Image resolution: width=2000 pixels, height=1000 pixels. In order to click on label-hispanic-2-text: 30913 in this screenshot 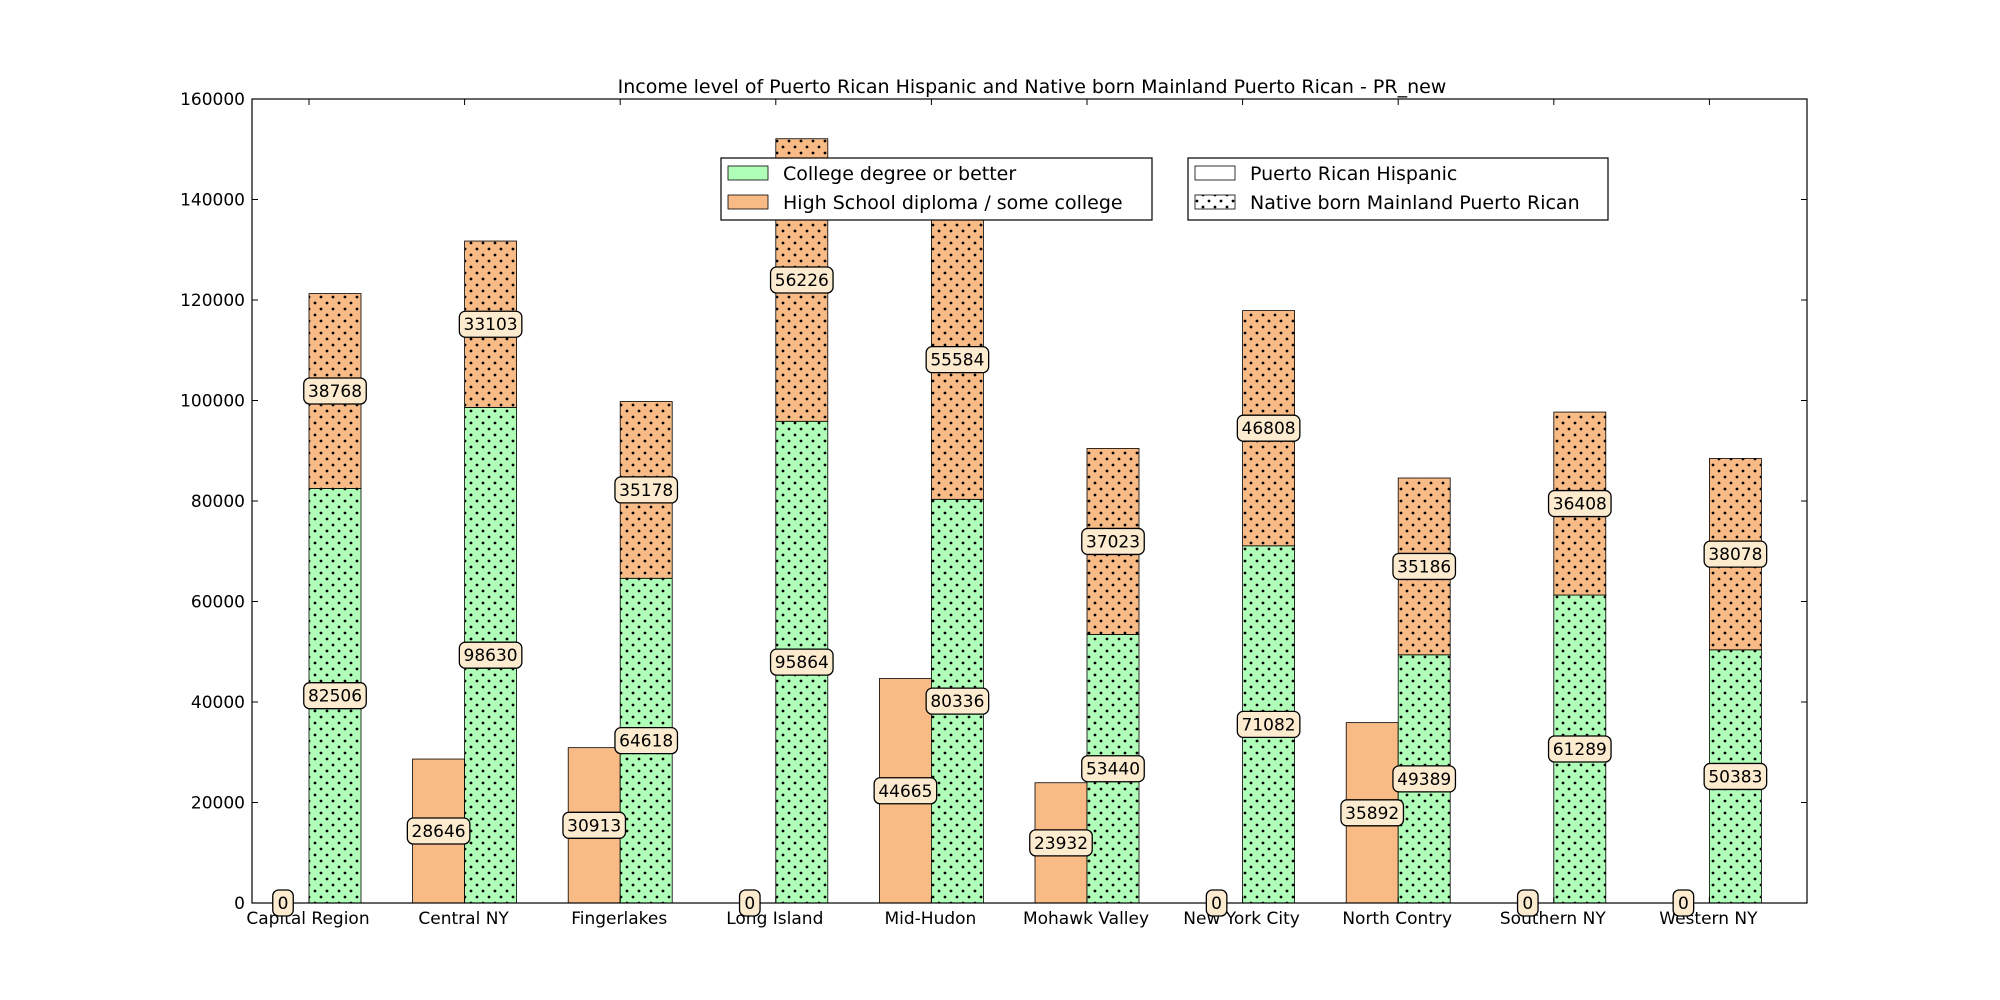, I will do `click(594, 826)`.